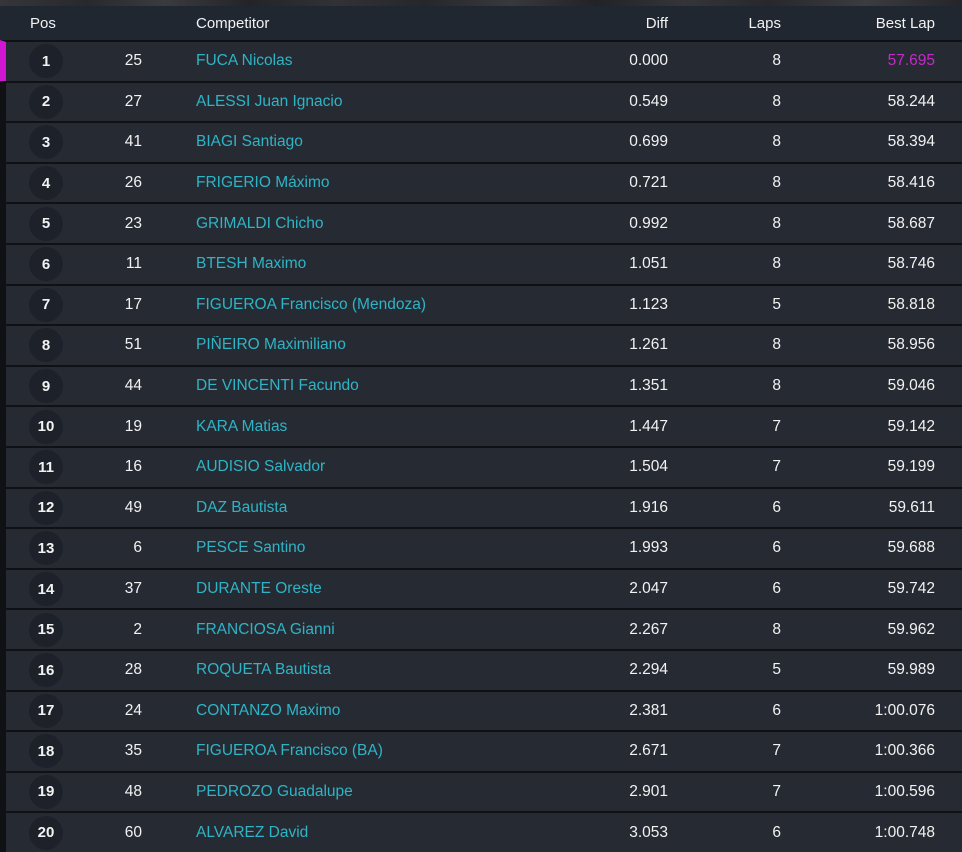  I want to click on position-badge: 6, so click(46, 264).